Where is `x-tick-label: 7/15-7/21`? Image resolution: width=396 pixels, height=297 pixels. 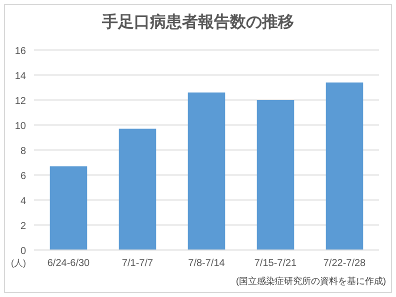 x-tick-label: 7/15-7/21 is located at coordinates (276, 263).